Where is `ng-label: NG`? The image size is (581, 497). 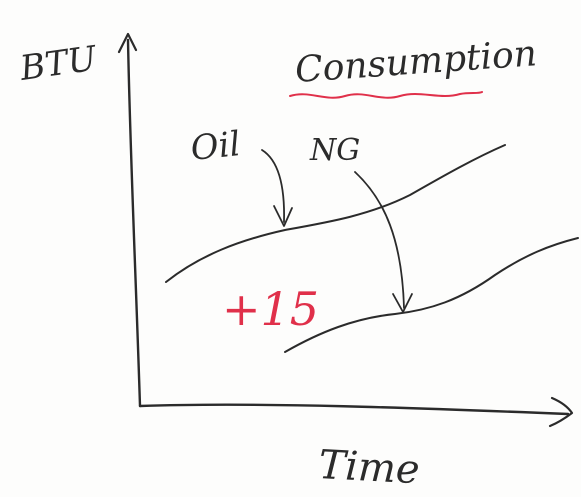
ng-label: NG is located at coordinates (334, 150).